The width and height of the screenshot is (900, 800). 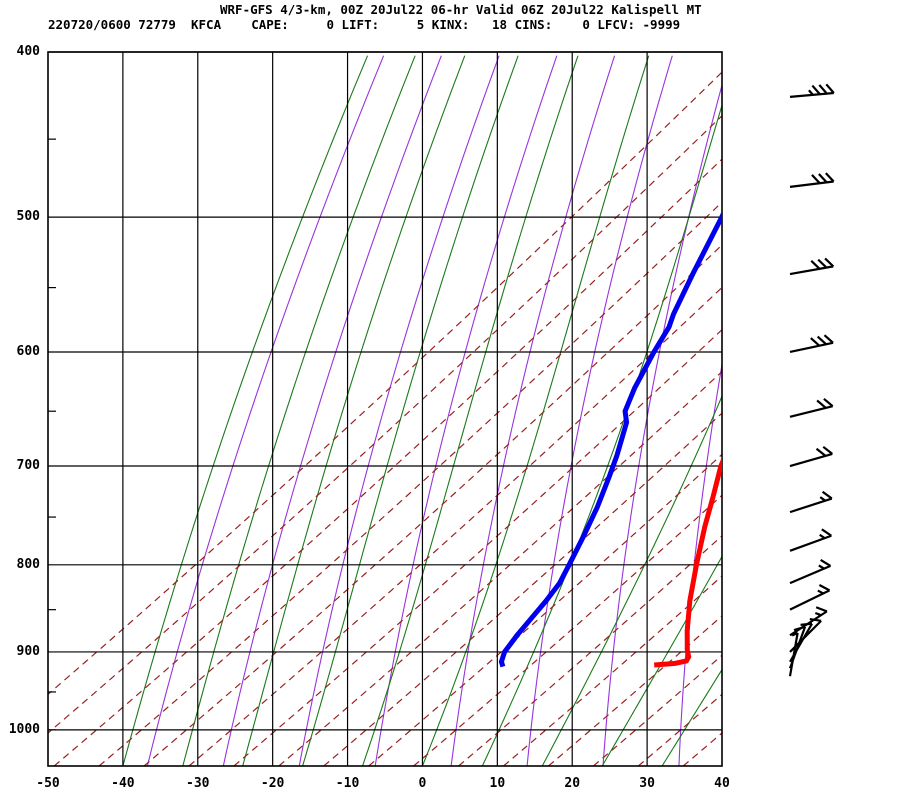 What do you see at coordinates (198, 783) in the screenshot?
I see `x-axis-tick-label: -30` at bounding box center [198, 783].